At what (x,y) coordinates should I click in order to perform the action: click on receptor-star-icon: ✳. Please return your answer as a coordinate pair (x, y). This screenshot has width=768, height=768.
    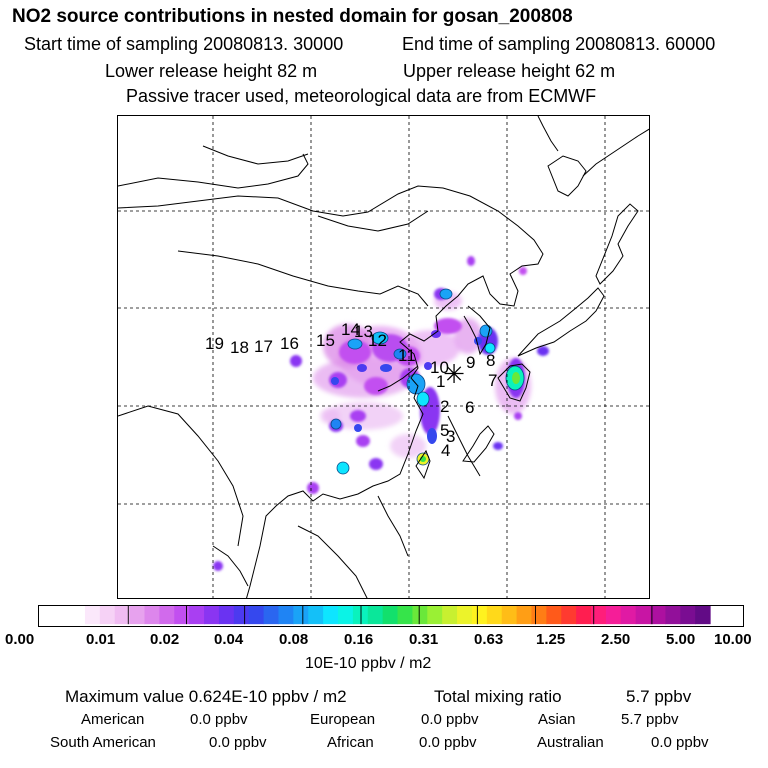
    Looking at the image, I should click on (454, 375).